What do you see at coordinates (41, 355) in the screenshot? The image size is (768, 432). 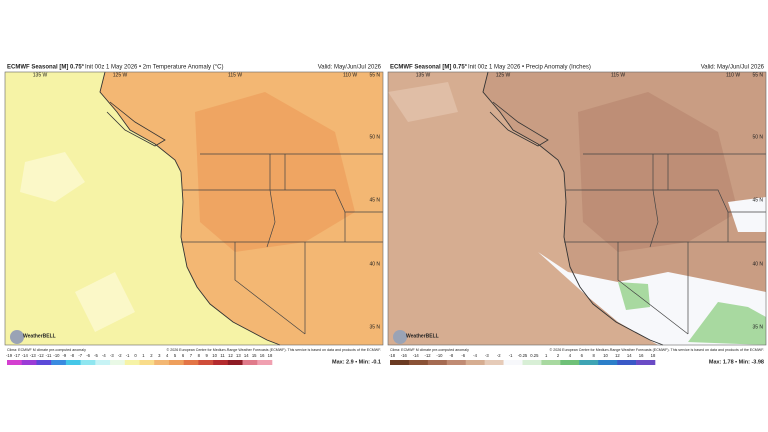 I see `colorbar-label: -12` at bounding box center [41, 355].